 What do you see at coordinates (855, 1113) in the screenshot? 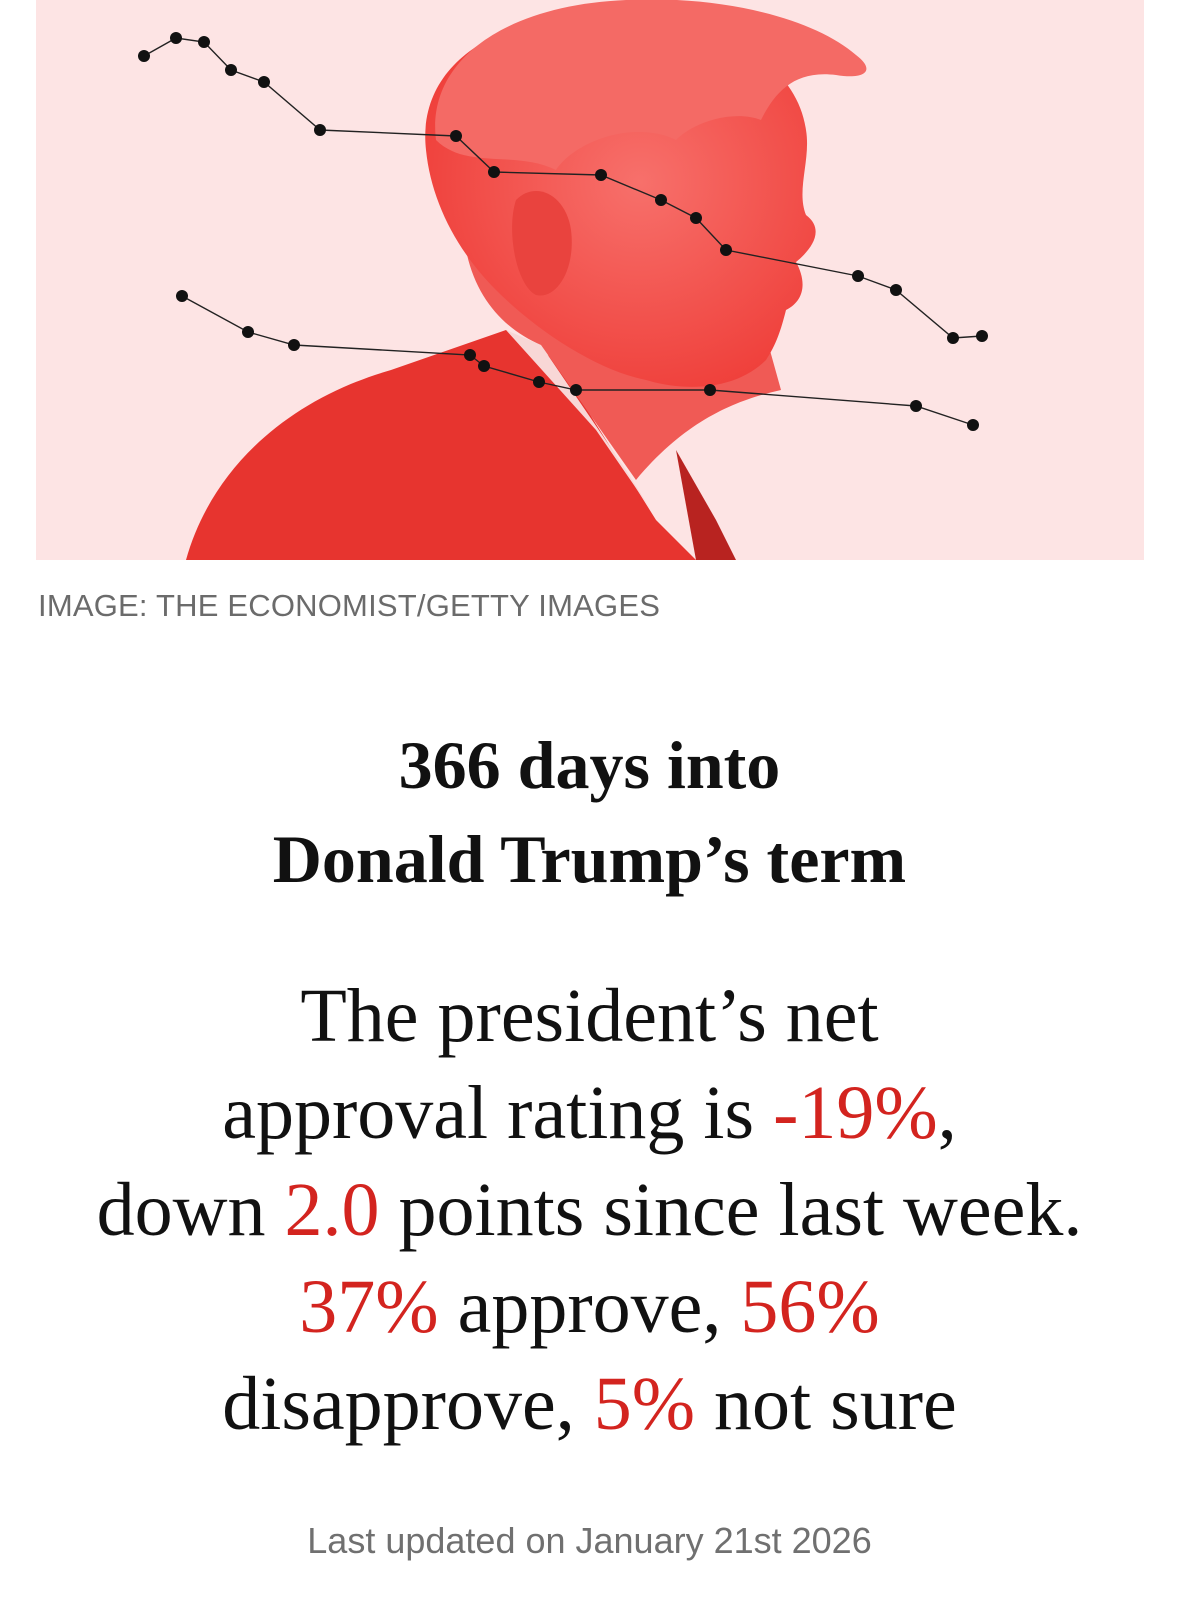
I see `net-approval-value: -19%` at bounding box center [855, 1113].